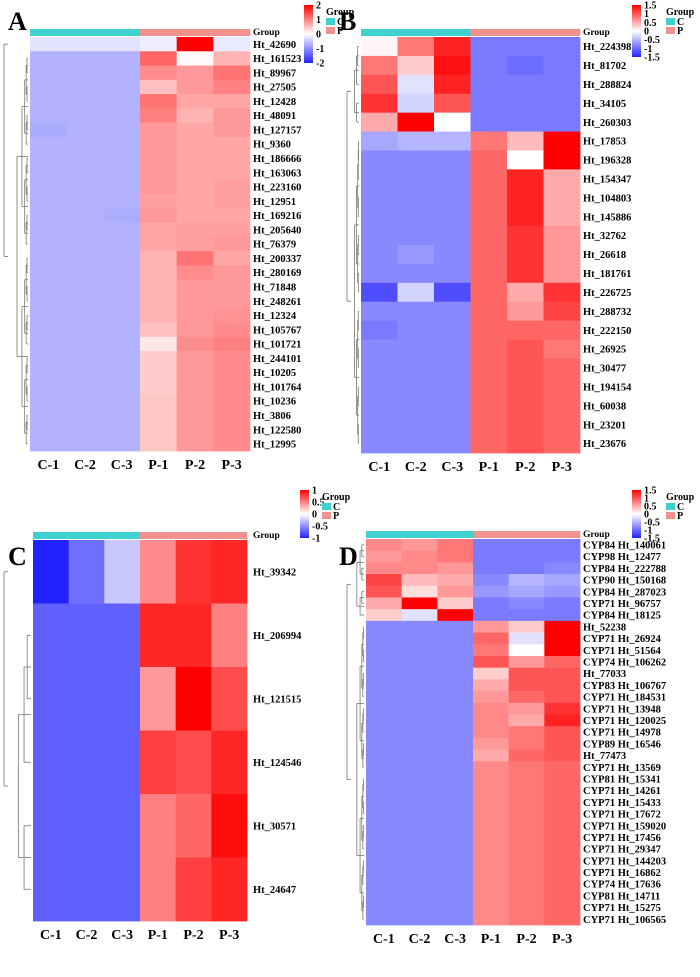 Image resolution: width=700 pixels, height=977 pixels. I want to click on row-label: CYP71 Ht_120025, so click(624, 721).